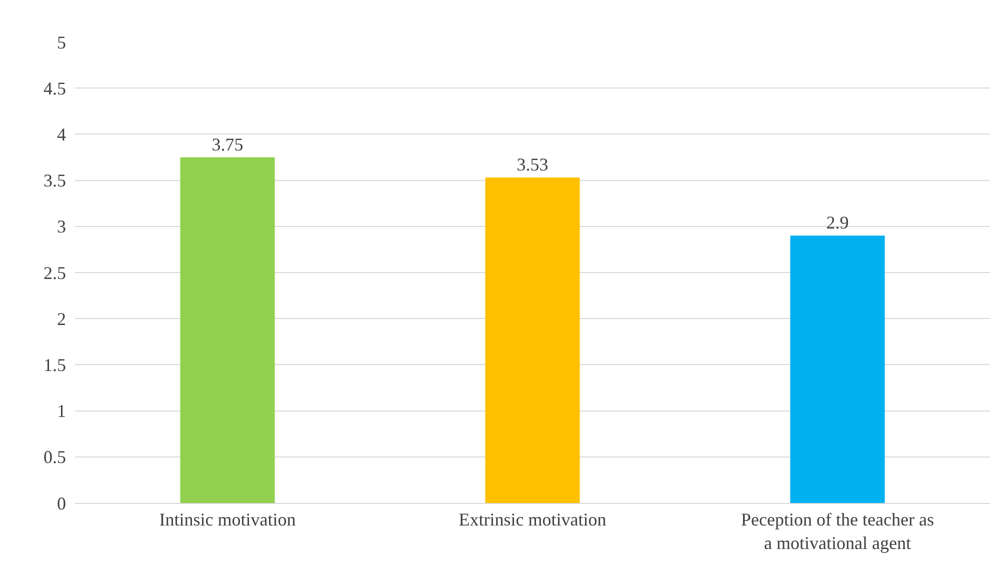  What do you see at coordinates (228, 144) in the screenshot?
I see `data-label: 3.75` at bounding box center [228, 144].